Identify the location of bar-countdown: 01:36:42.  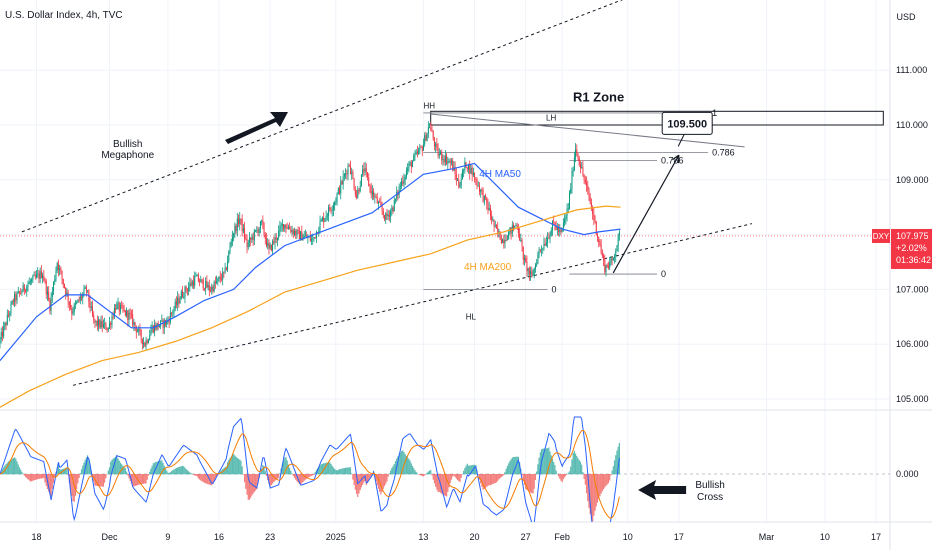
(913, 260).